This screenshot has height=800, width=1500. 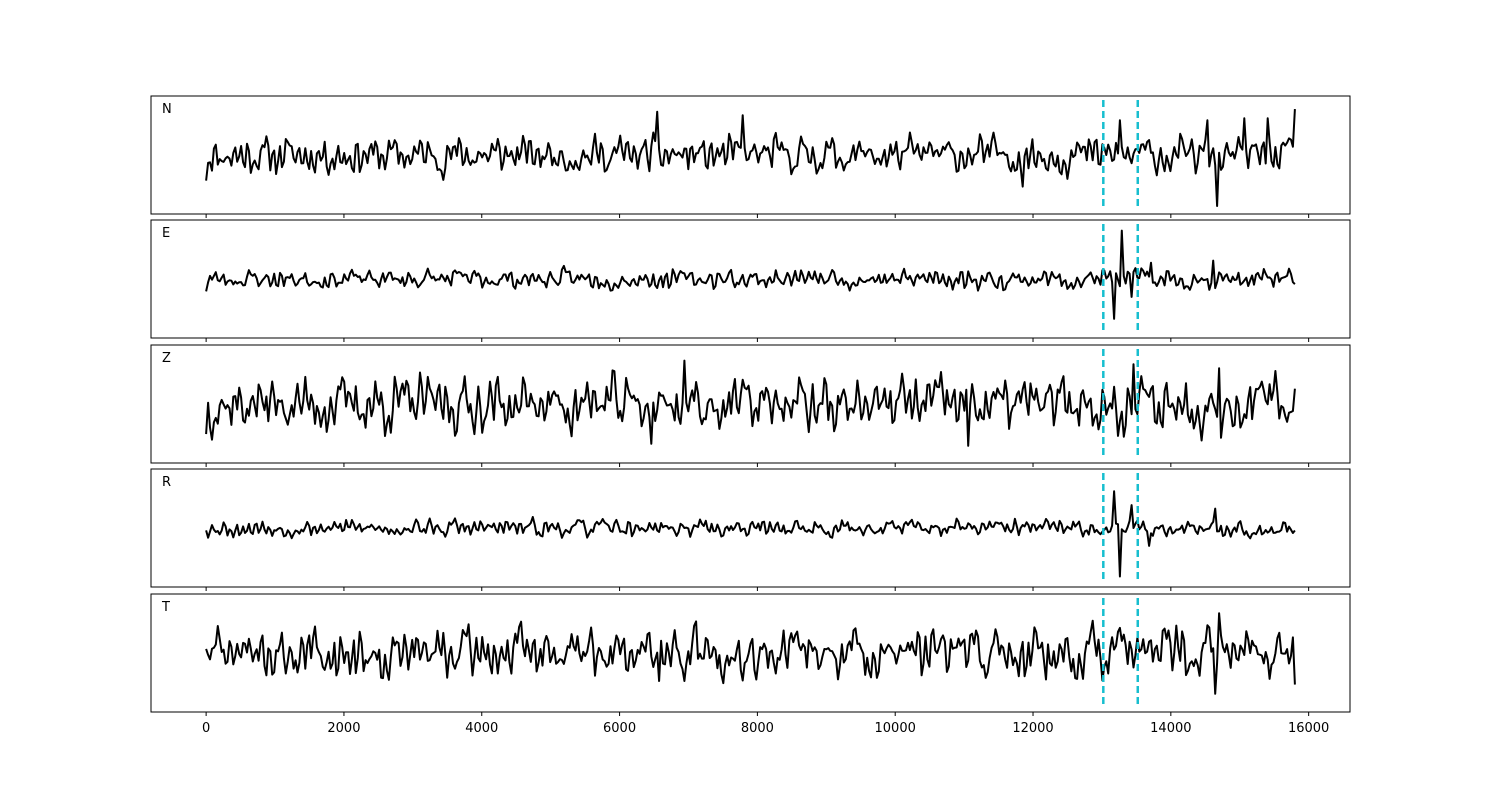 I want to click on waveform-t, so click(x=750, y=653).